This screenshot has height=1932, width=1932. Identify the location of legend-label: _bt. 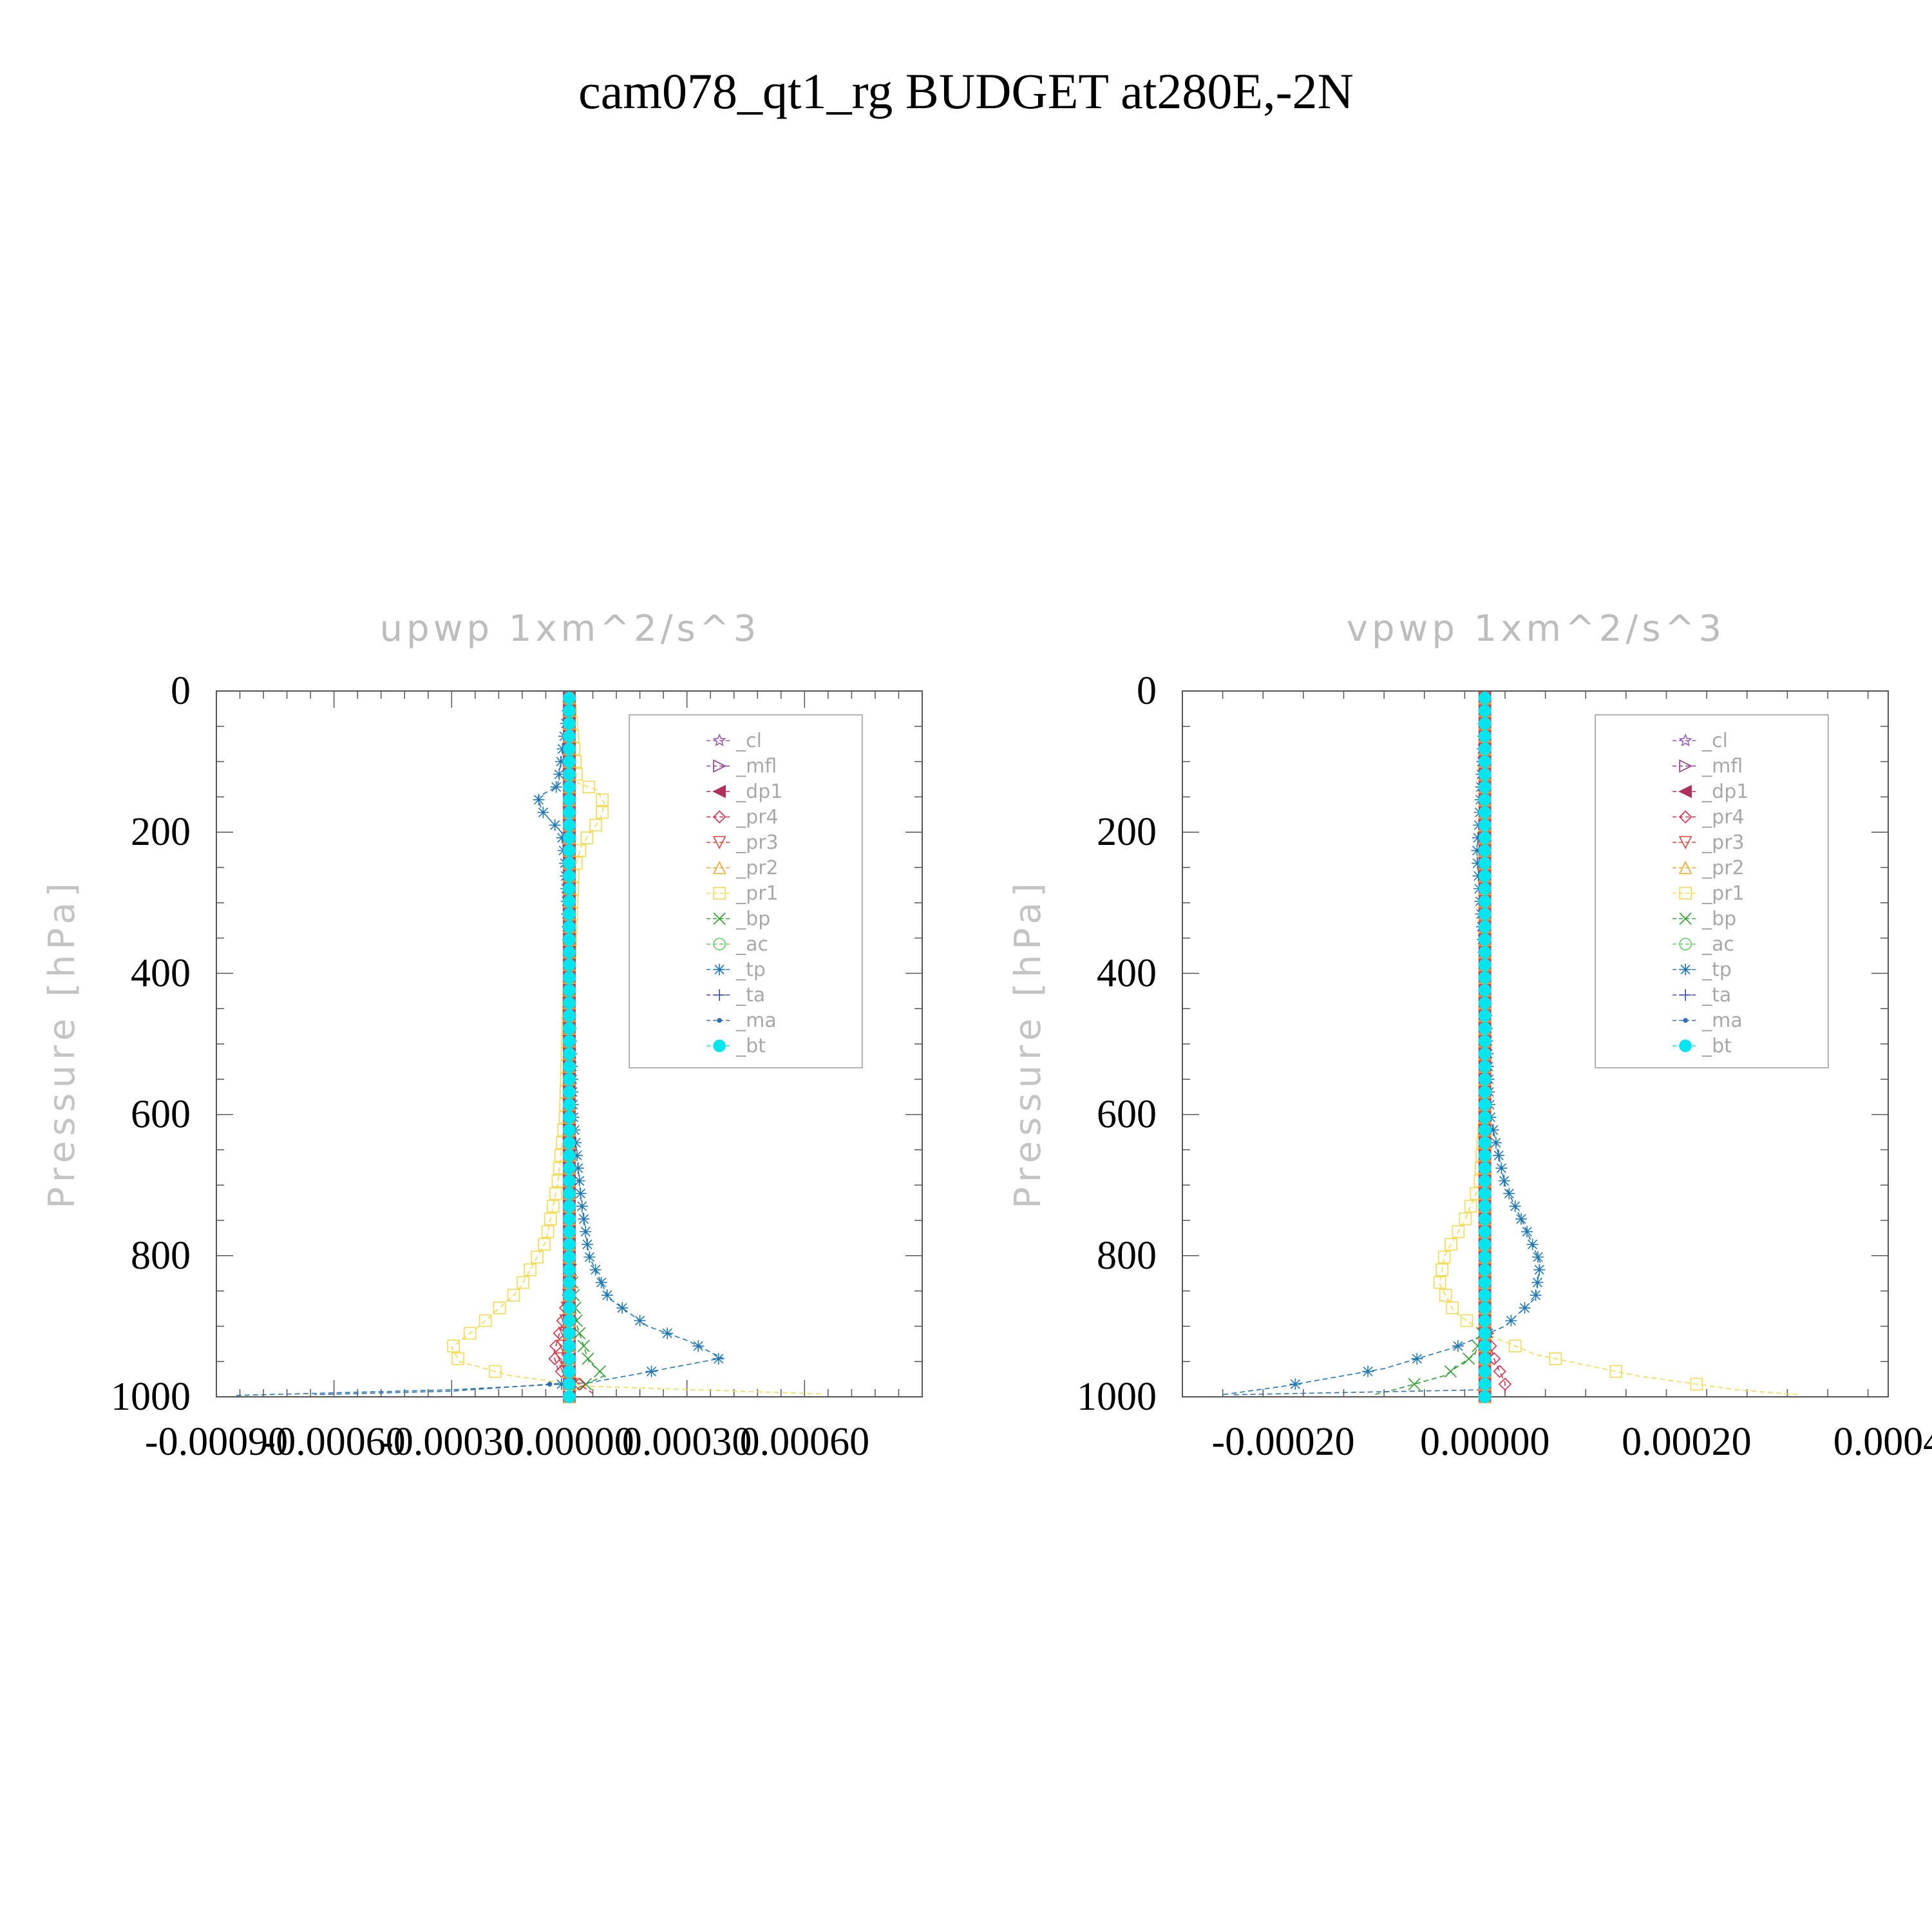
(1717, 1046).